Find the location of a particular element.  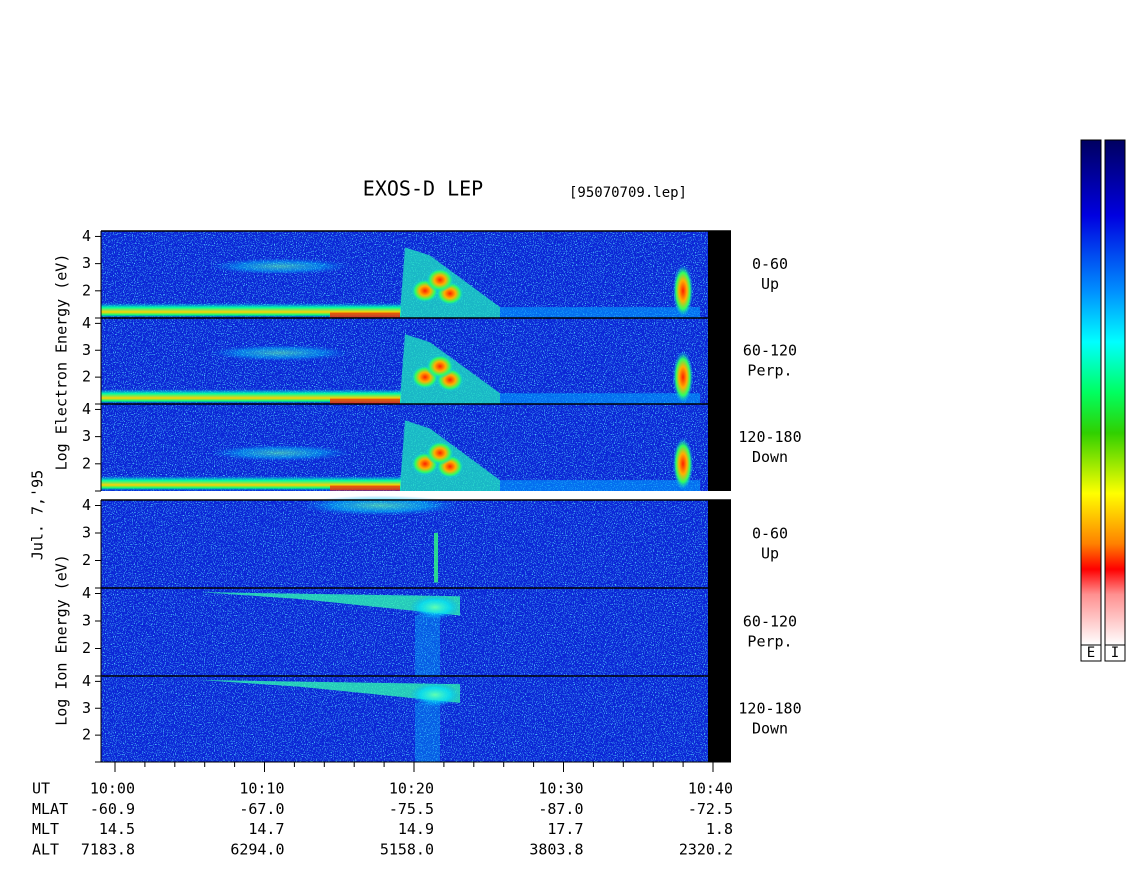

date-label: Jul. 7,'95 is located at coordinates (38, 515).